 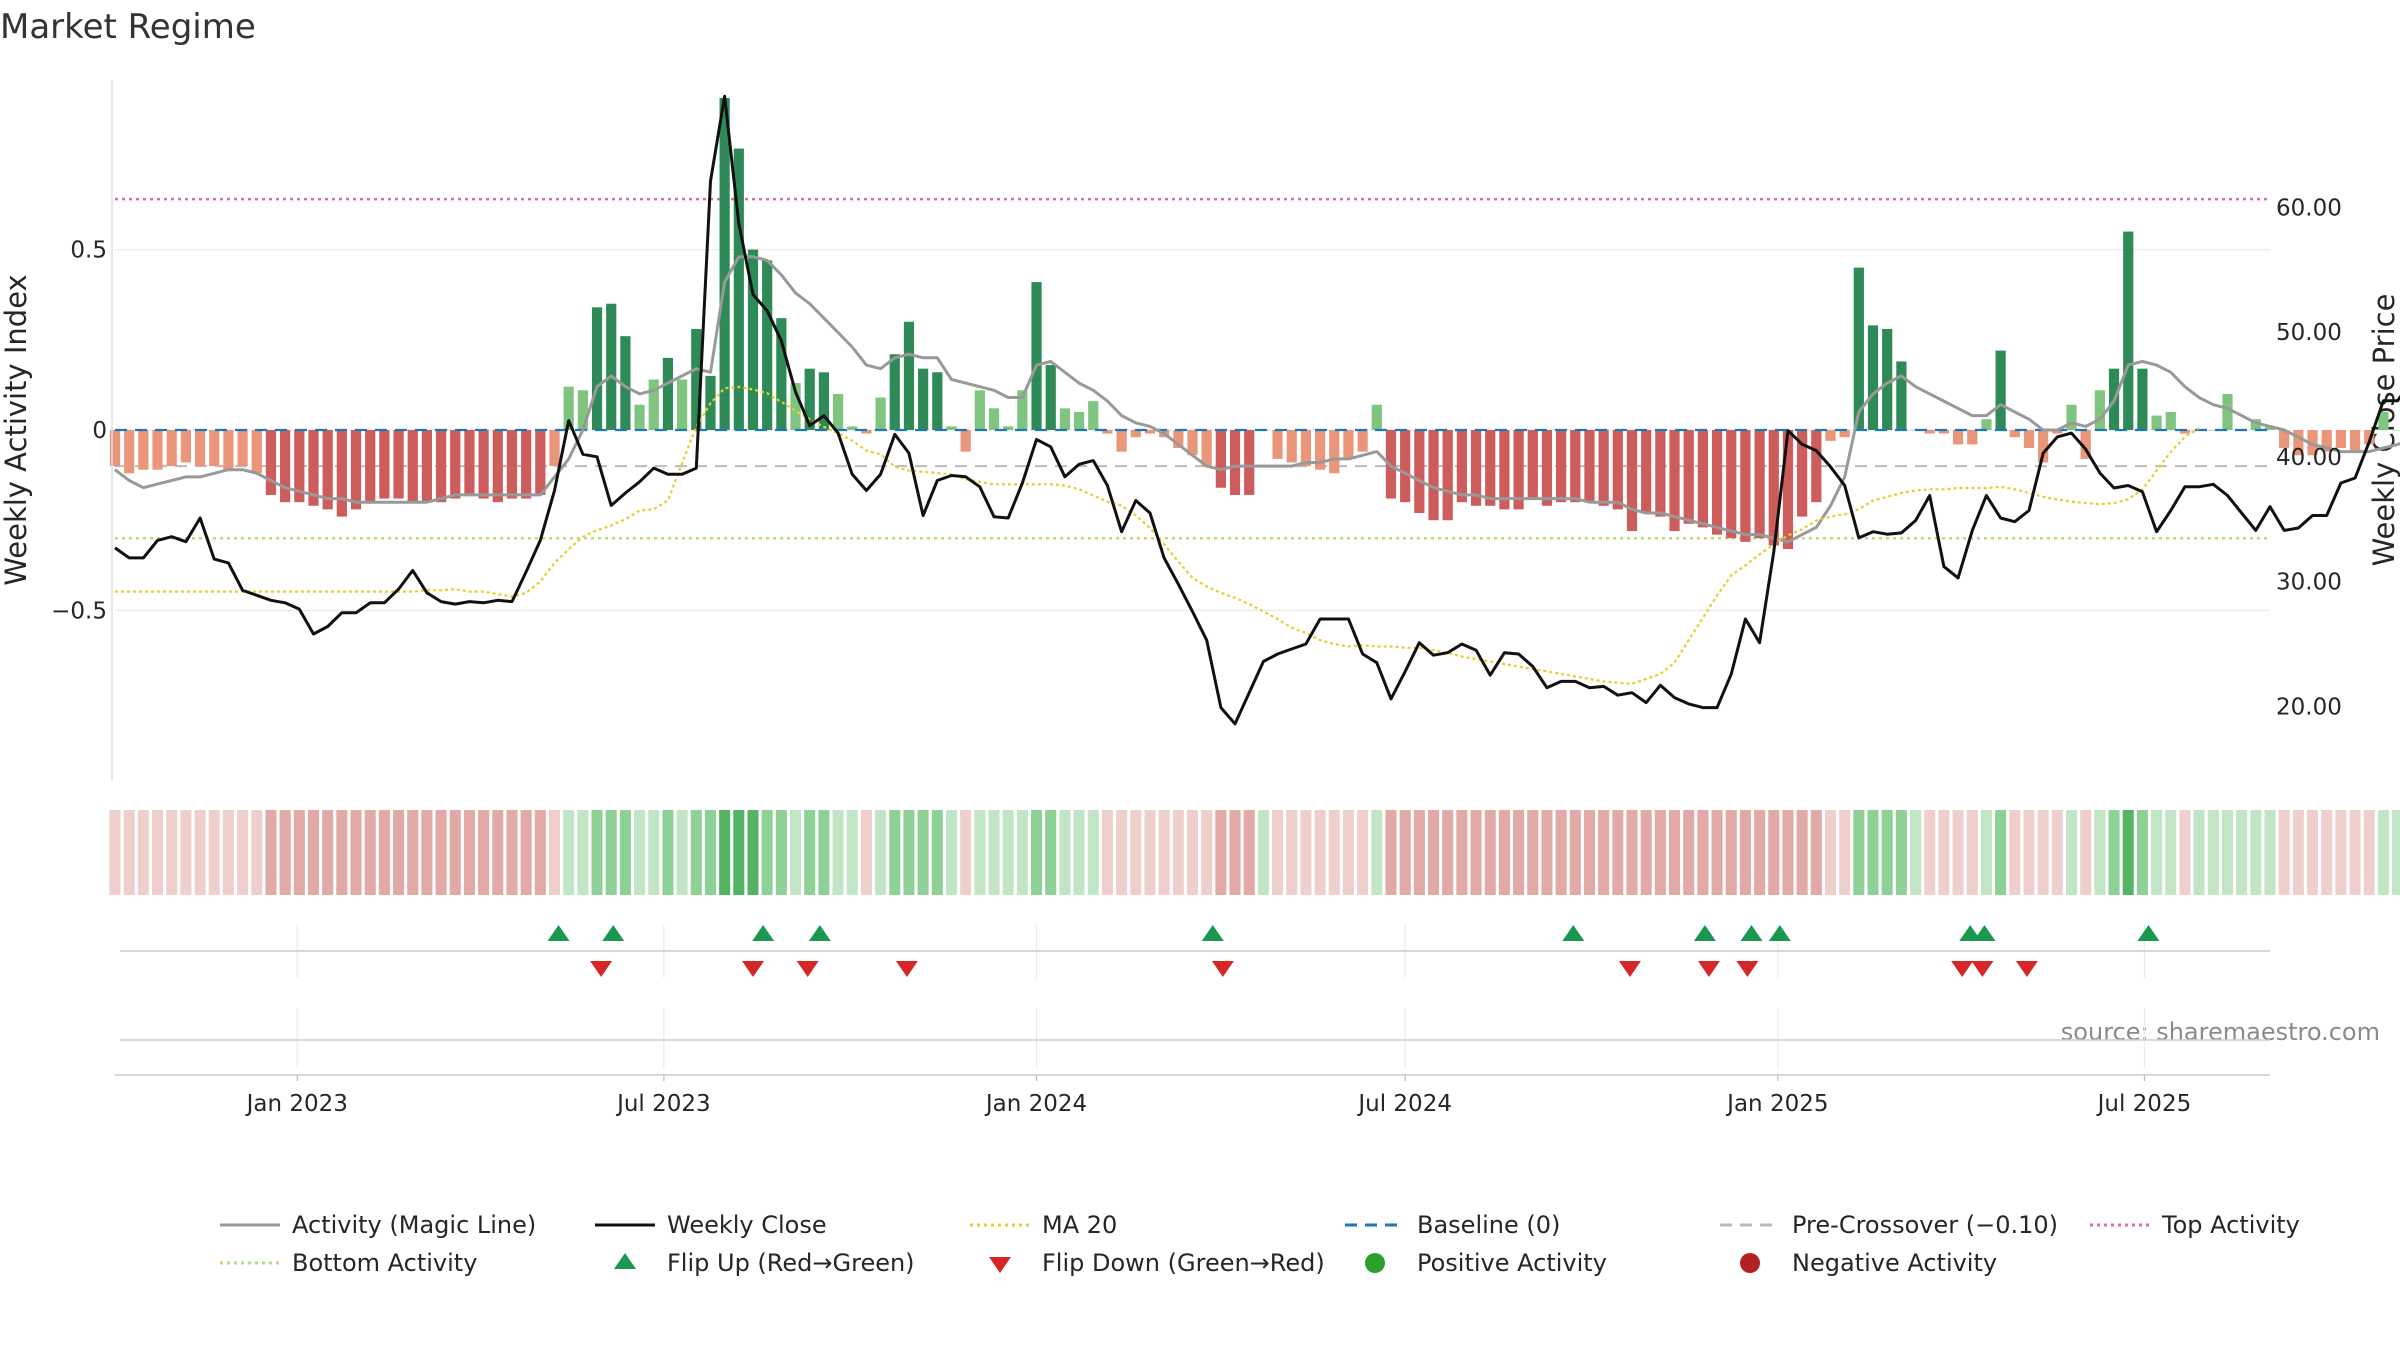 I want to click on chart-title: Market Regime, so click(x=128, y=27).